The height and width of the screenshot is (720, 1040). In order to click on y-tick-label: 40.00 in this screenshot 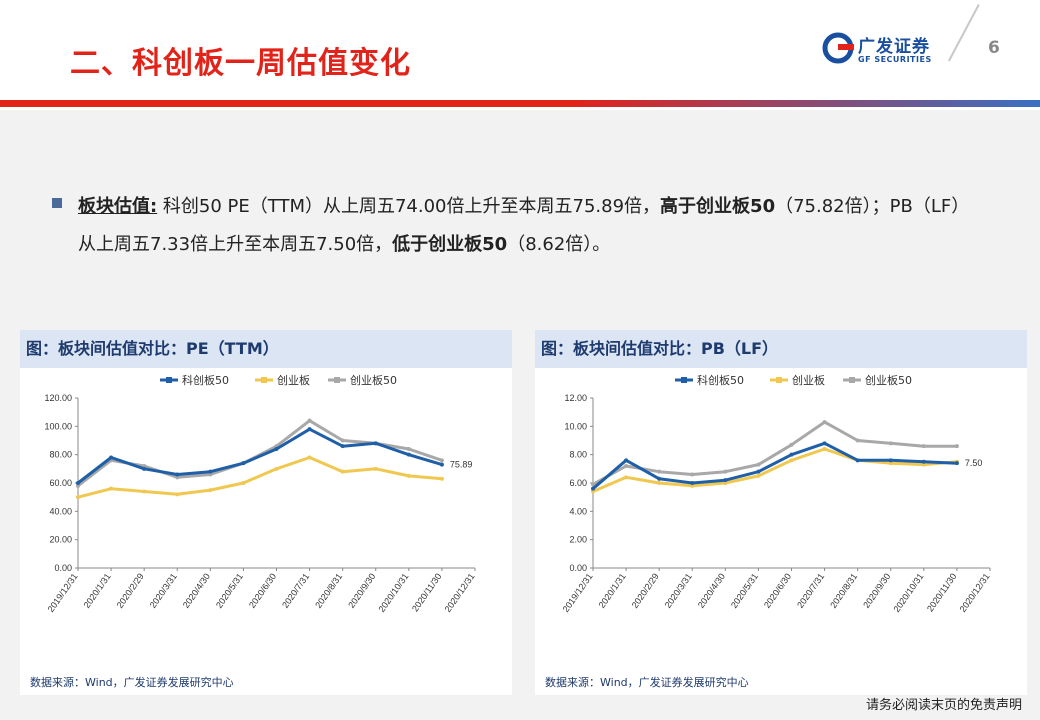, I will do `click(60, 511)`.